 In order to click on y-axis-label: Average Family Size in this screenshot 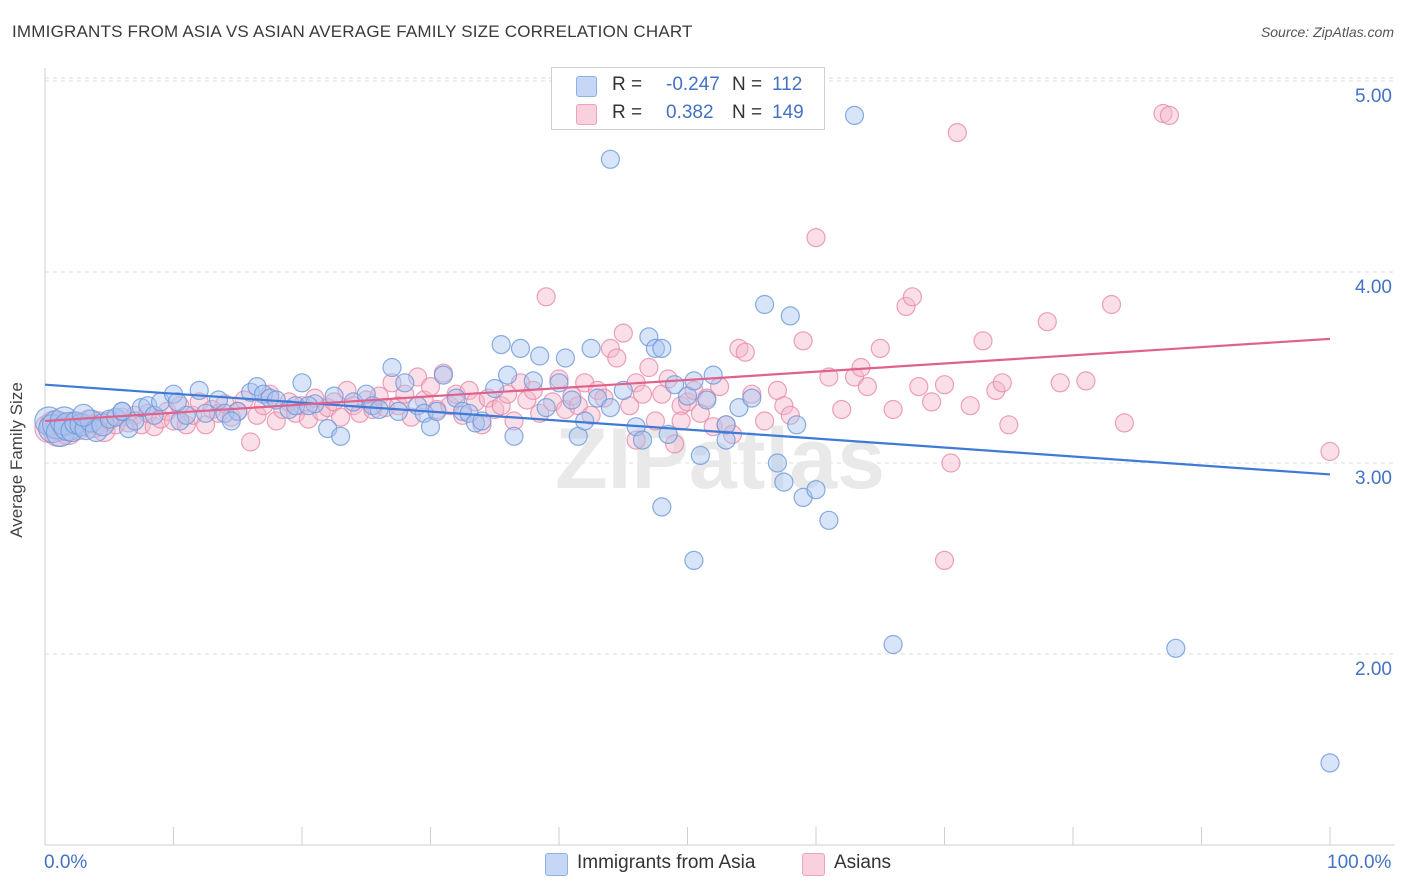, I will do `click(16, 460)`.